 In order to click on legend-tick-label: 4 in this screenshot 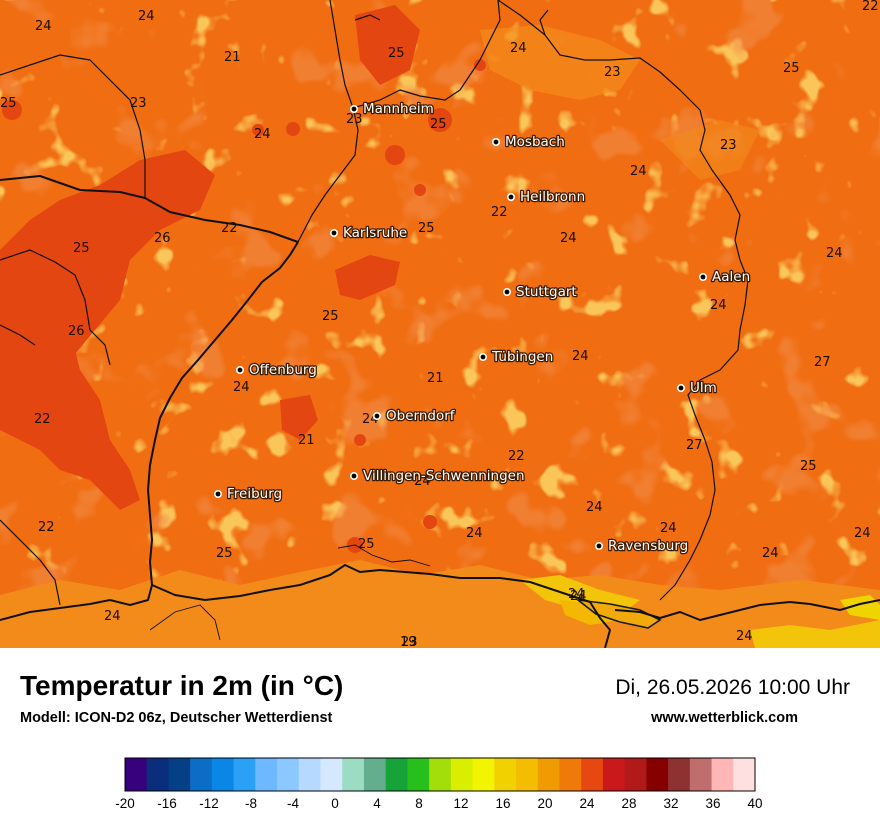, I will do `click(377, 803)`.